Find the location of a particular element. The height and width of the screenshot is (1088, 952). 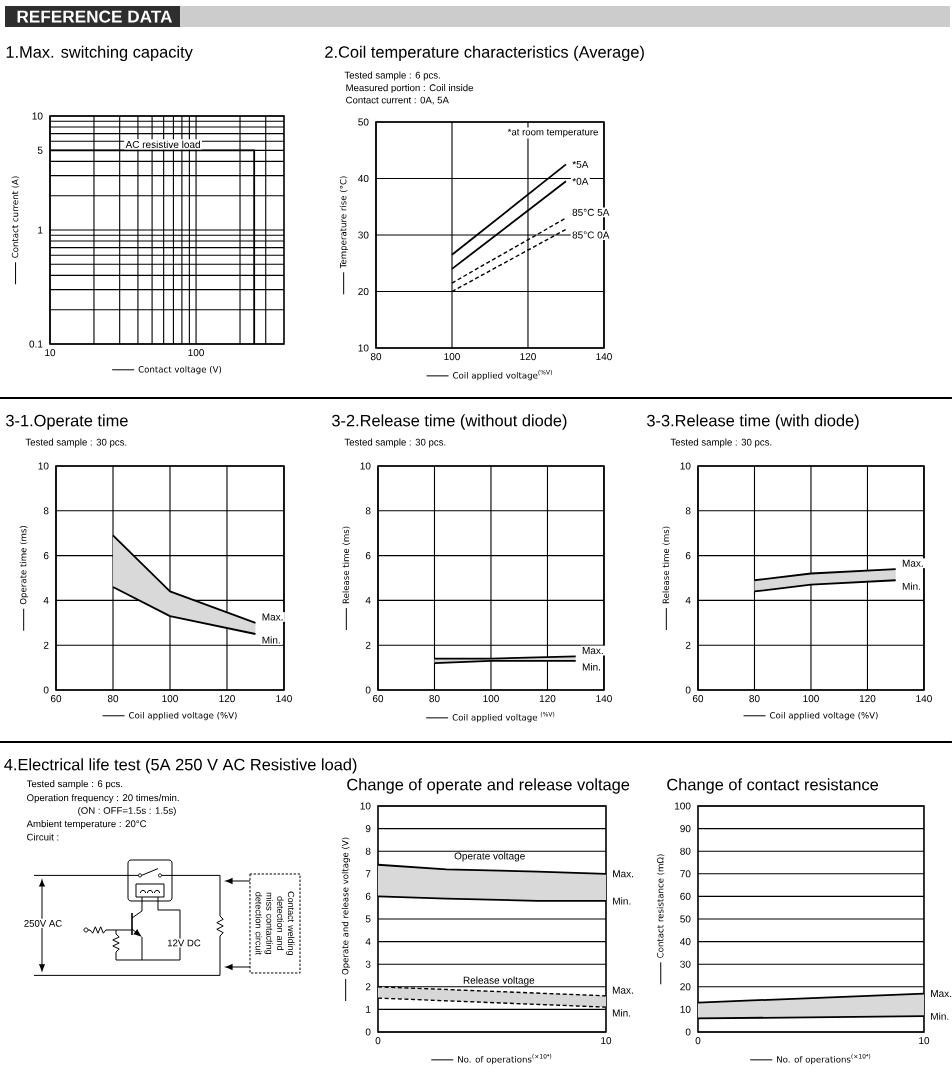

chart-title: Change of contact resistance is located at coordinates (773, 786).